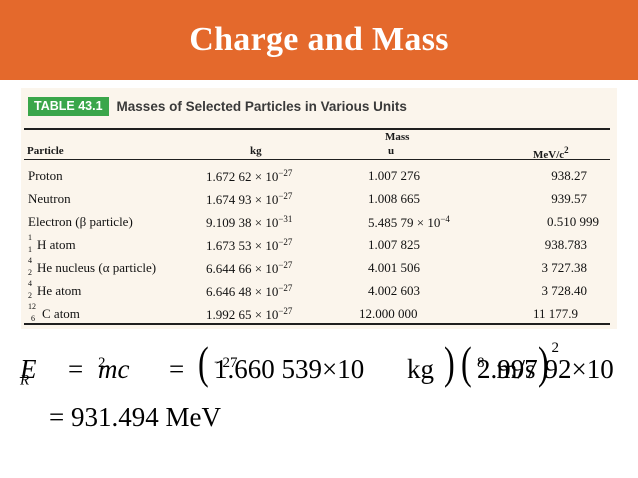 The width and height of the screenshot is (638, 478). Describe the element at coordinates (388, 313) in the screenshot. I see `mass-u: 12.000 000` at that location.